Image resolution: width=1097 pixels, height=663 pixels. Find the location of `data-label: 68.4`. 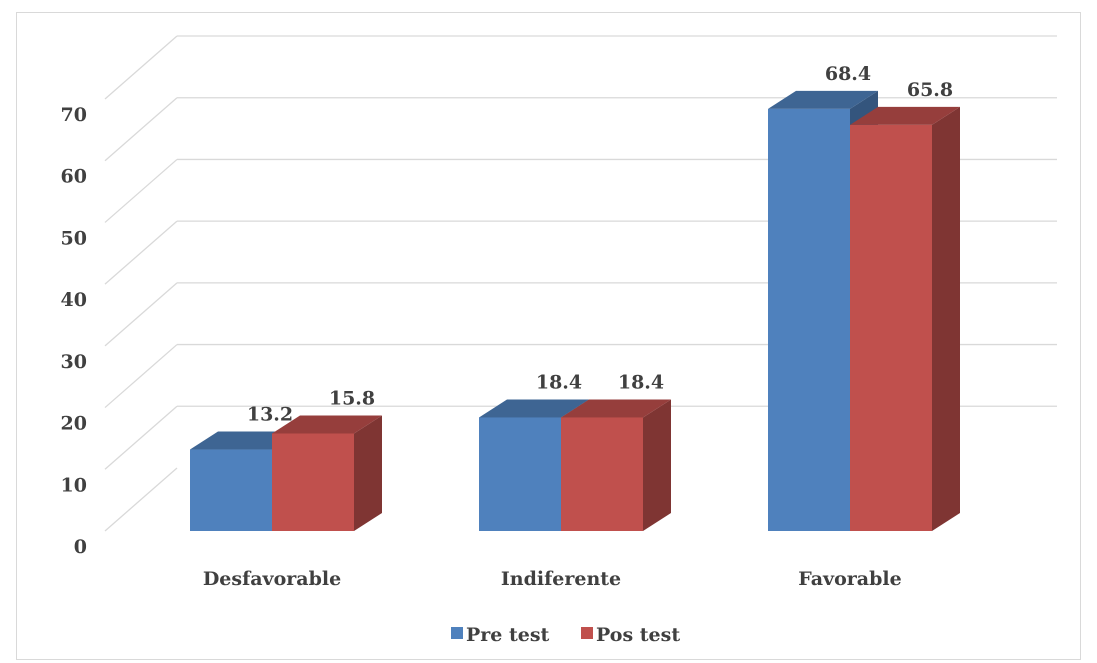

data-label: 68.4 is located at coordinates (848, 74).